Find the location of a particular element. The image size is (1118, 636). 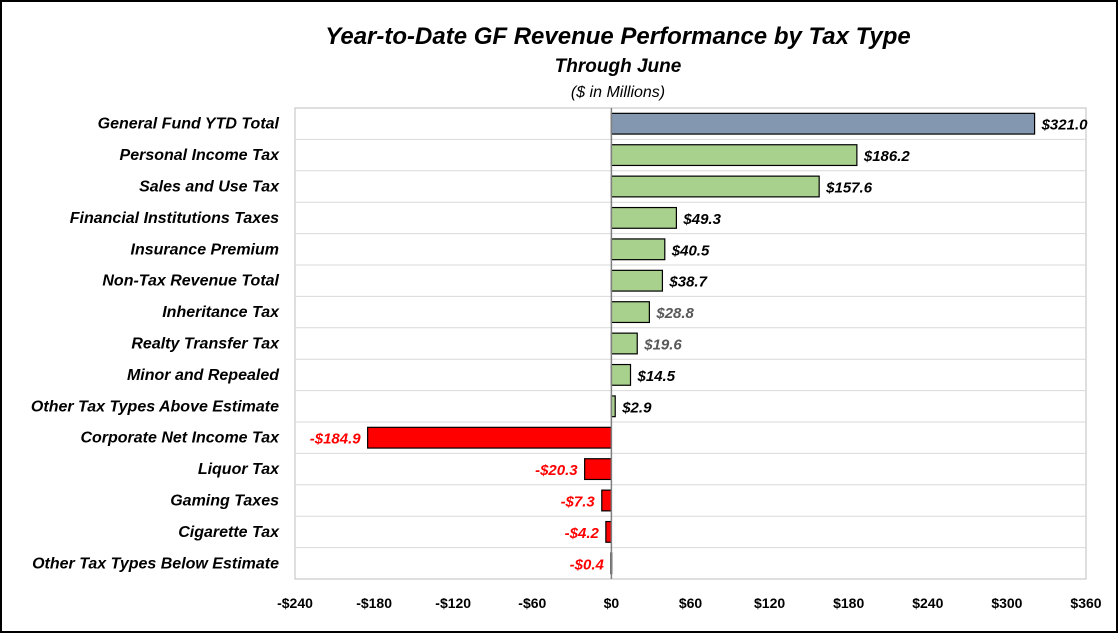

category-label: Realty Transfer Tax is located at coordinates (205, 344).